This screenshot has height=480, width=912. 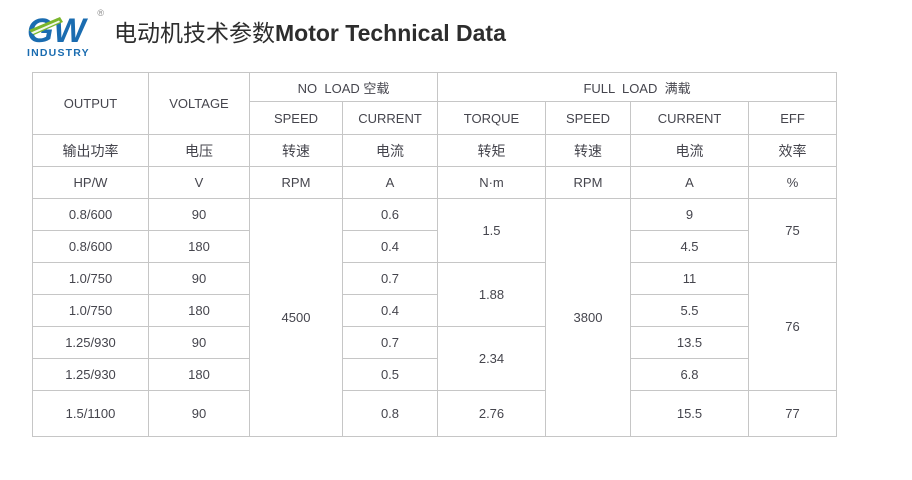 What do you see at coordinates (689, 342) in the screenshot?
I see `cell-full-load-current: 13.5` at bounding box center [689, 342].